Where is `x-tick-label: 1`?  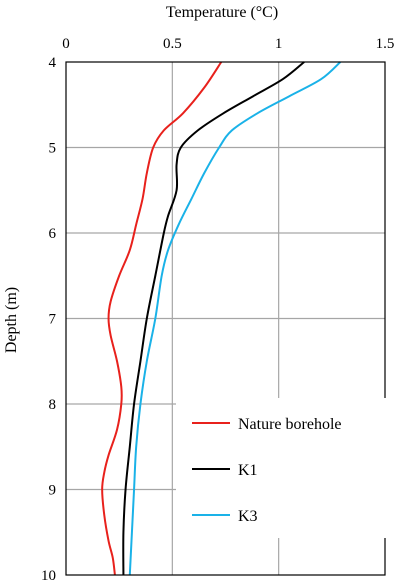 x-tick-label: 1 is located at coordinates (279, 44).